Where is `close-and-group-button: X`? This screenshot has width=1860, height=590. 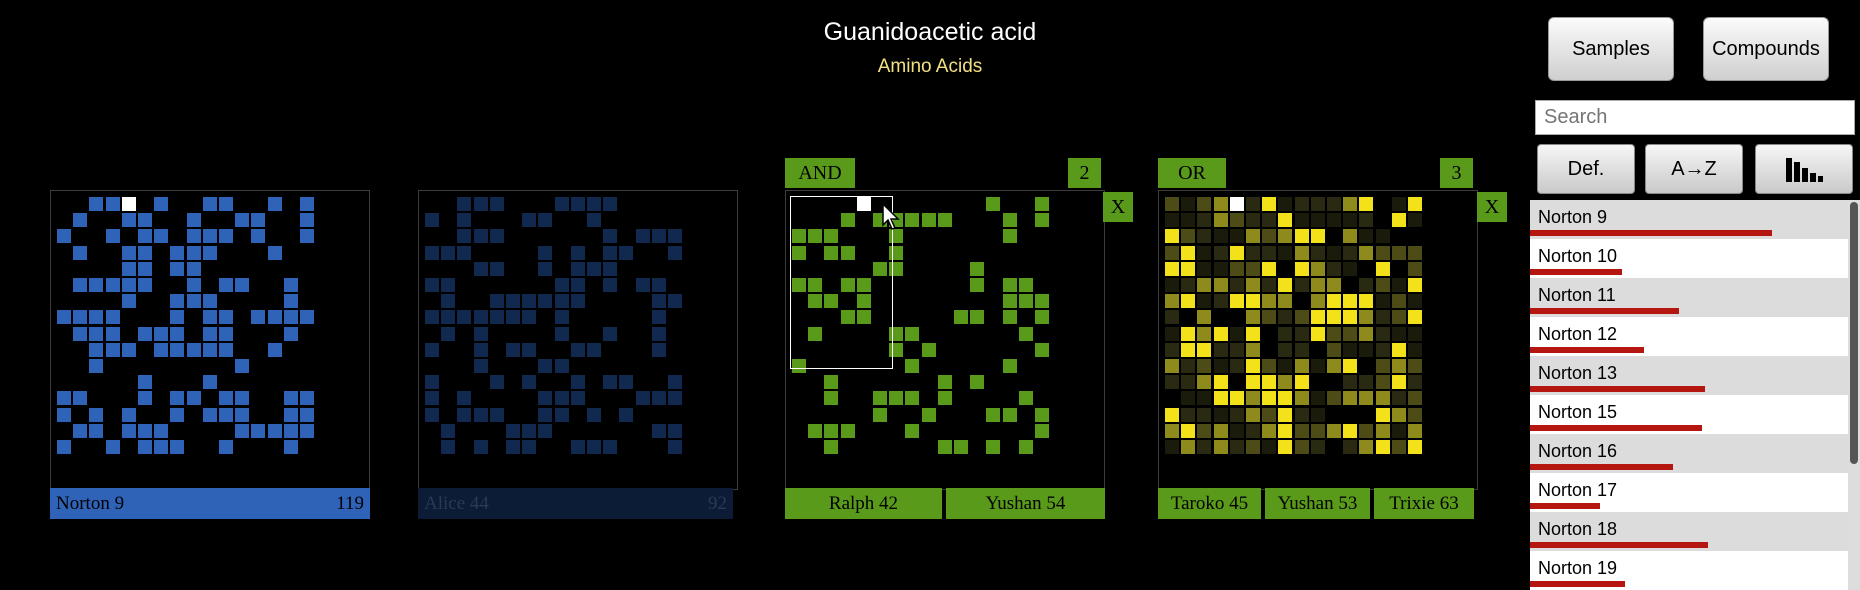 close-and-group-button: X is located at coordinates (1118, 207).